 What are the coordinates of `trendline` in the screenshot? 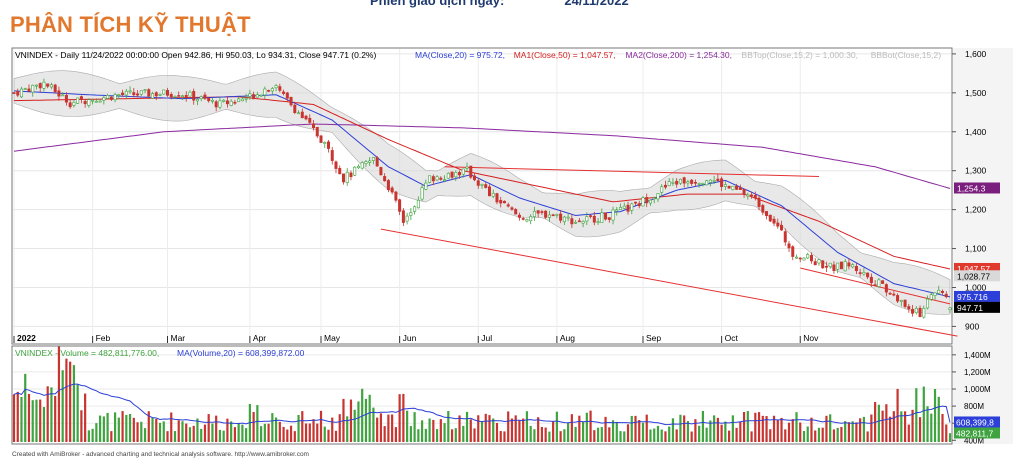 It's located at (669, 282).